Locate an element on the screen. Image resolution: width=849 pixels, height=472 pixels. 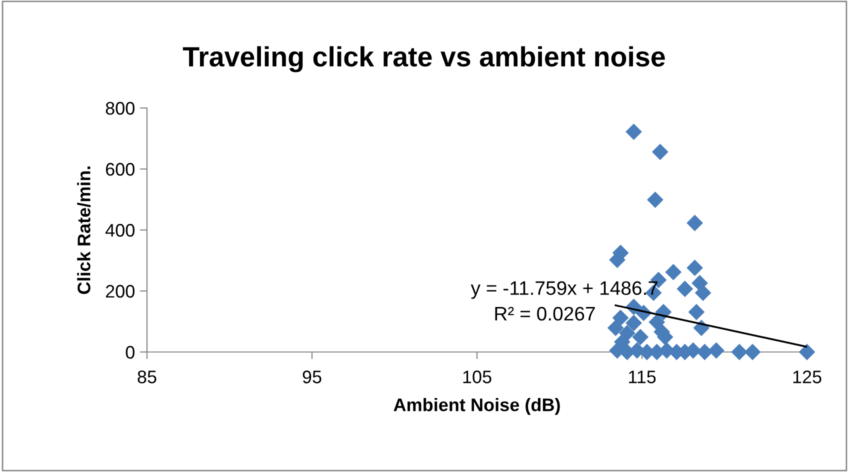
x-tick-label: 95 is located at coordinates (312, 377).